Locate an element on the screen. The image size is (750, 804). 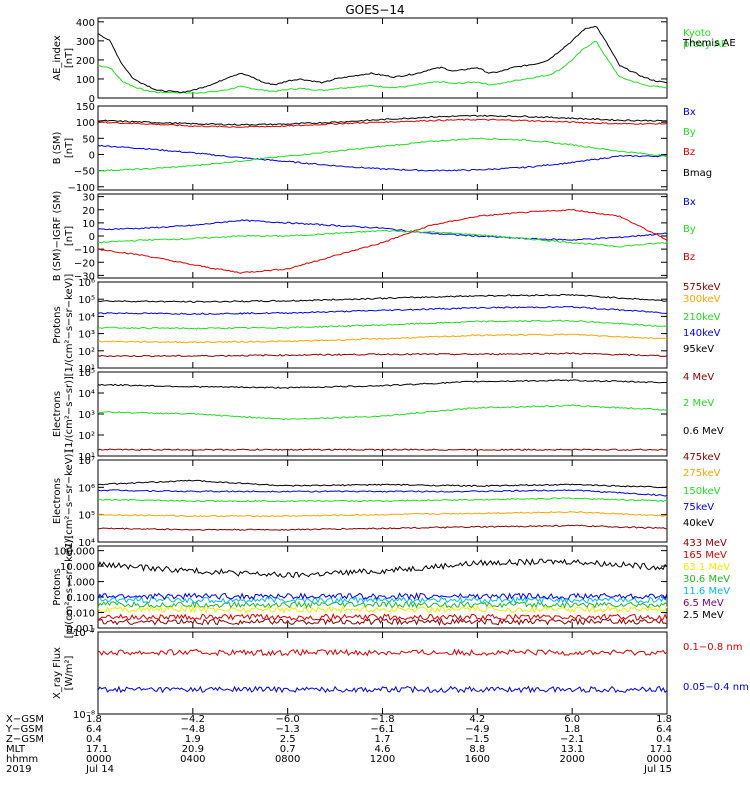
panel-bsm: −100 −50 0 50 100 150 B (SM) [nT] Bx By Bz Bmag is located at coordinates (382, 148).